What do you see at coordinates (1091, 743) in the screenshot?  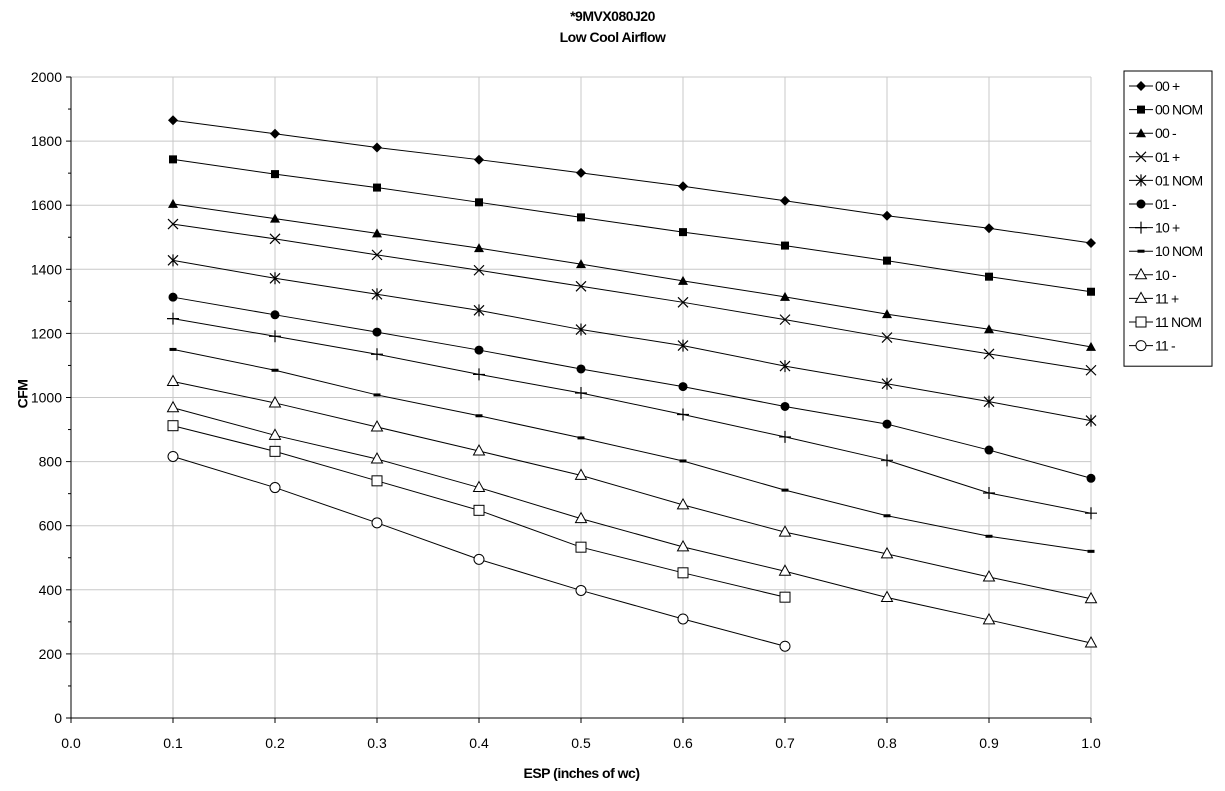 I see `x-tick-label: 1.0` at bounding box center [1091, 743].